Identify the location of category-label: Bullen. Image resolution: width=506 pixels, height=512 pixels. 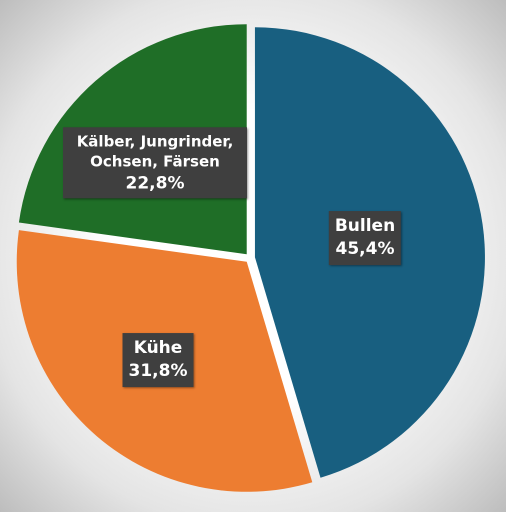
(365, 226).